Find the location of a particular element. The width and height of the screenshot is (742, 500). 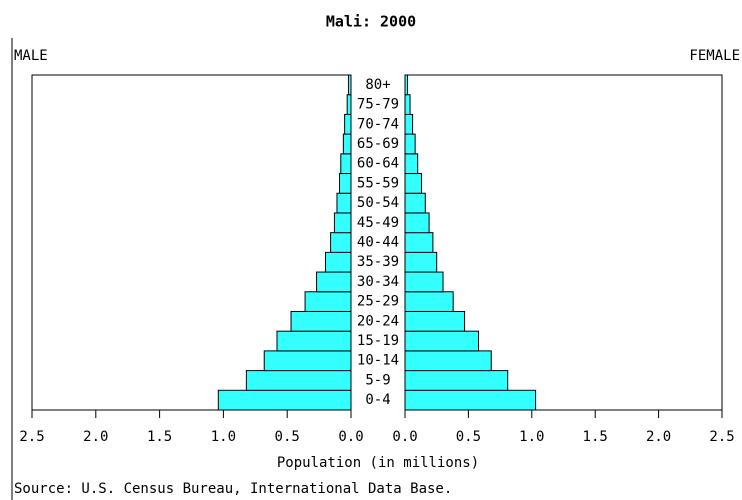

age-label: 75-79 is located at coordinates (378, 105).